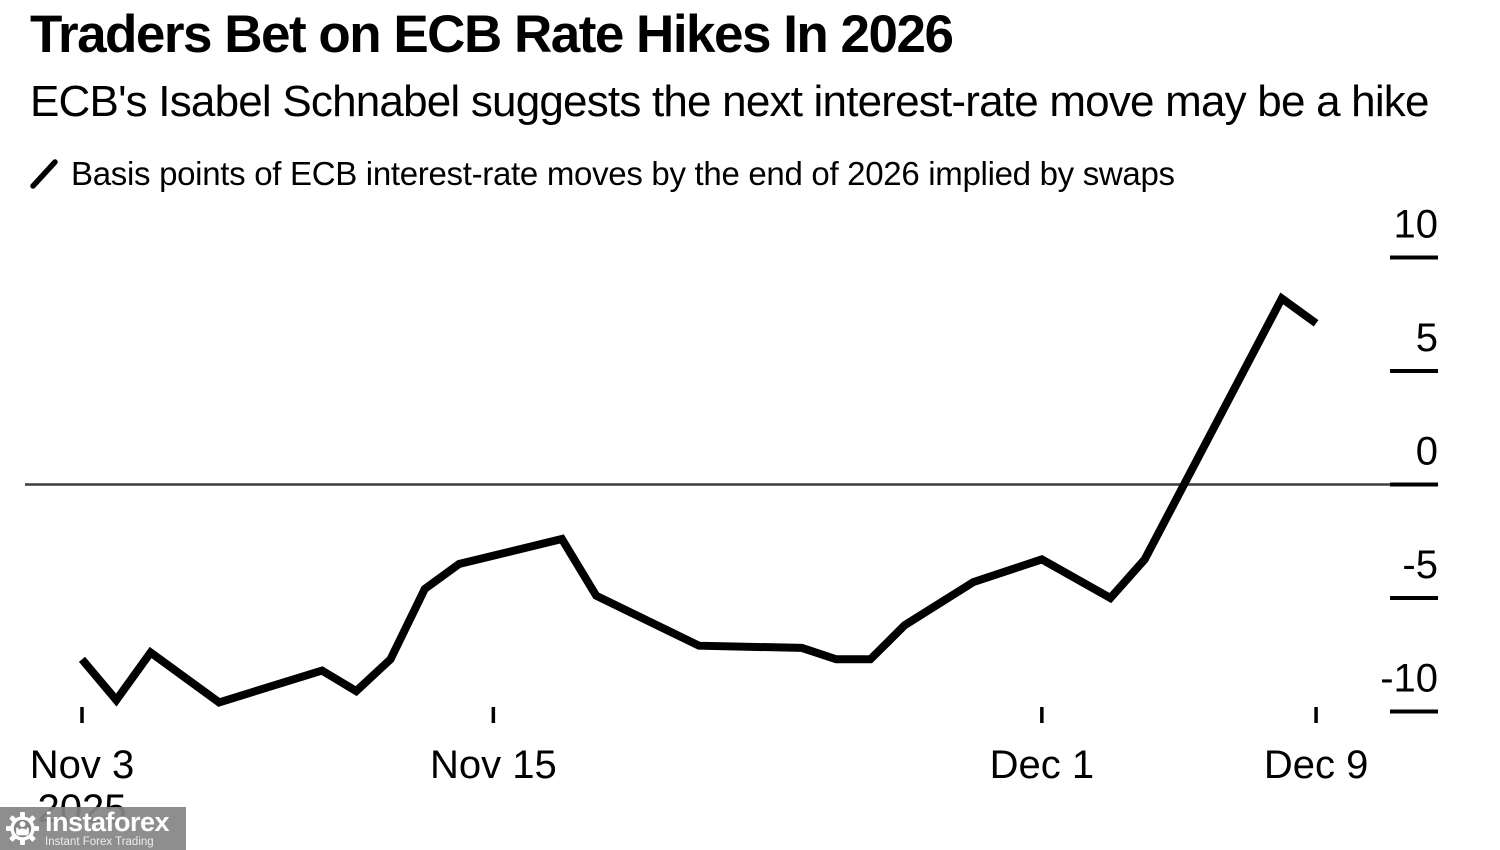 The height and width of the screenshot is (850, 1500). Describe the element at coordinates (1316, 765) in the screenshot. I see `x-axis-tick-label: Dec 9` at that location.